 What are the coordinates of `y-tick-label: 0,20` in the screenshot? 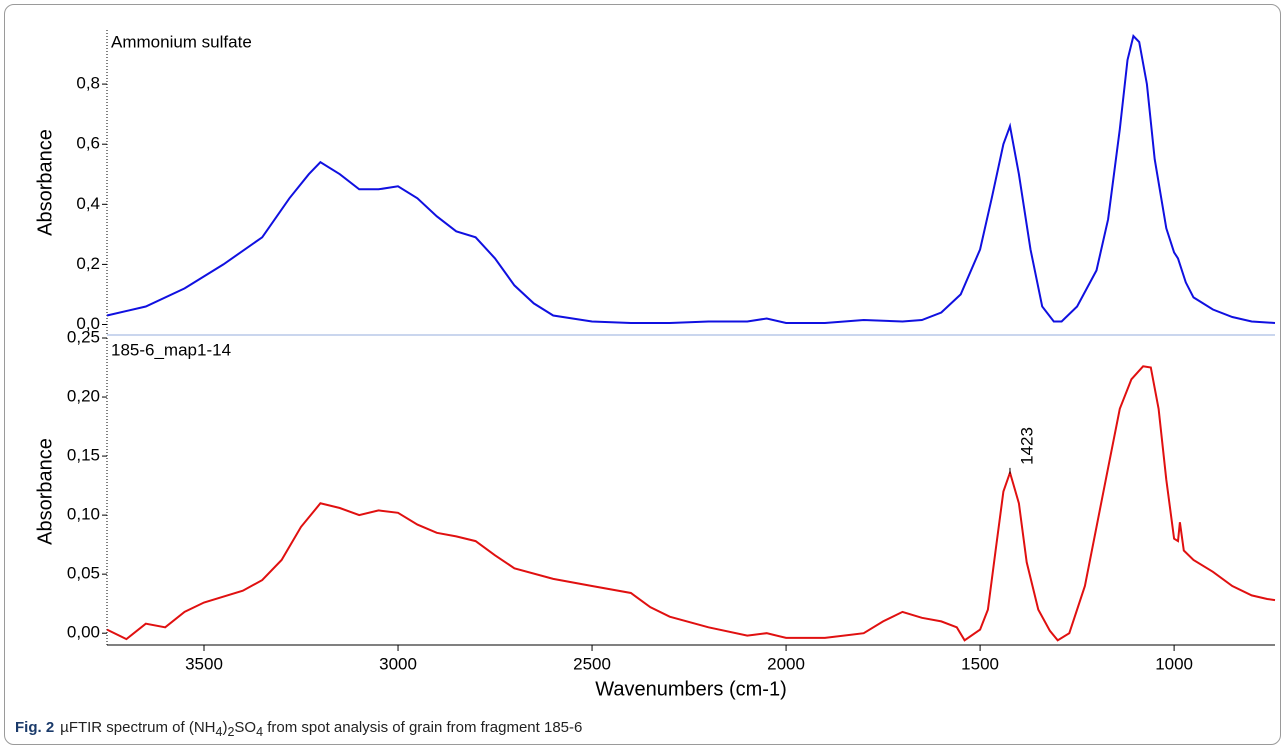 It's located at (83, 396).